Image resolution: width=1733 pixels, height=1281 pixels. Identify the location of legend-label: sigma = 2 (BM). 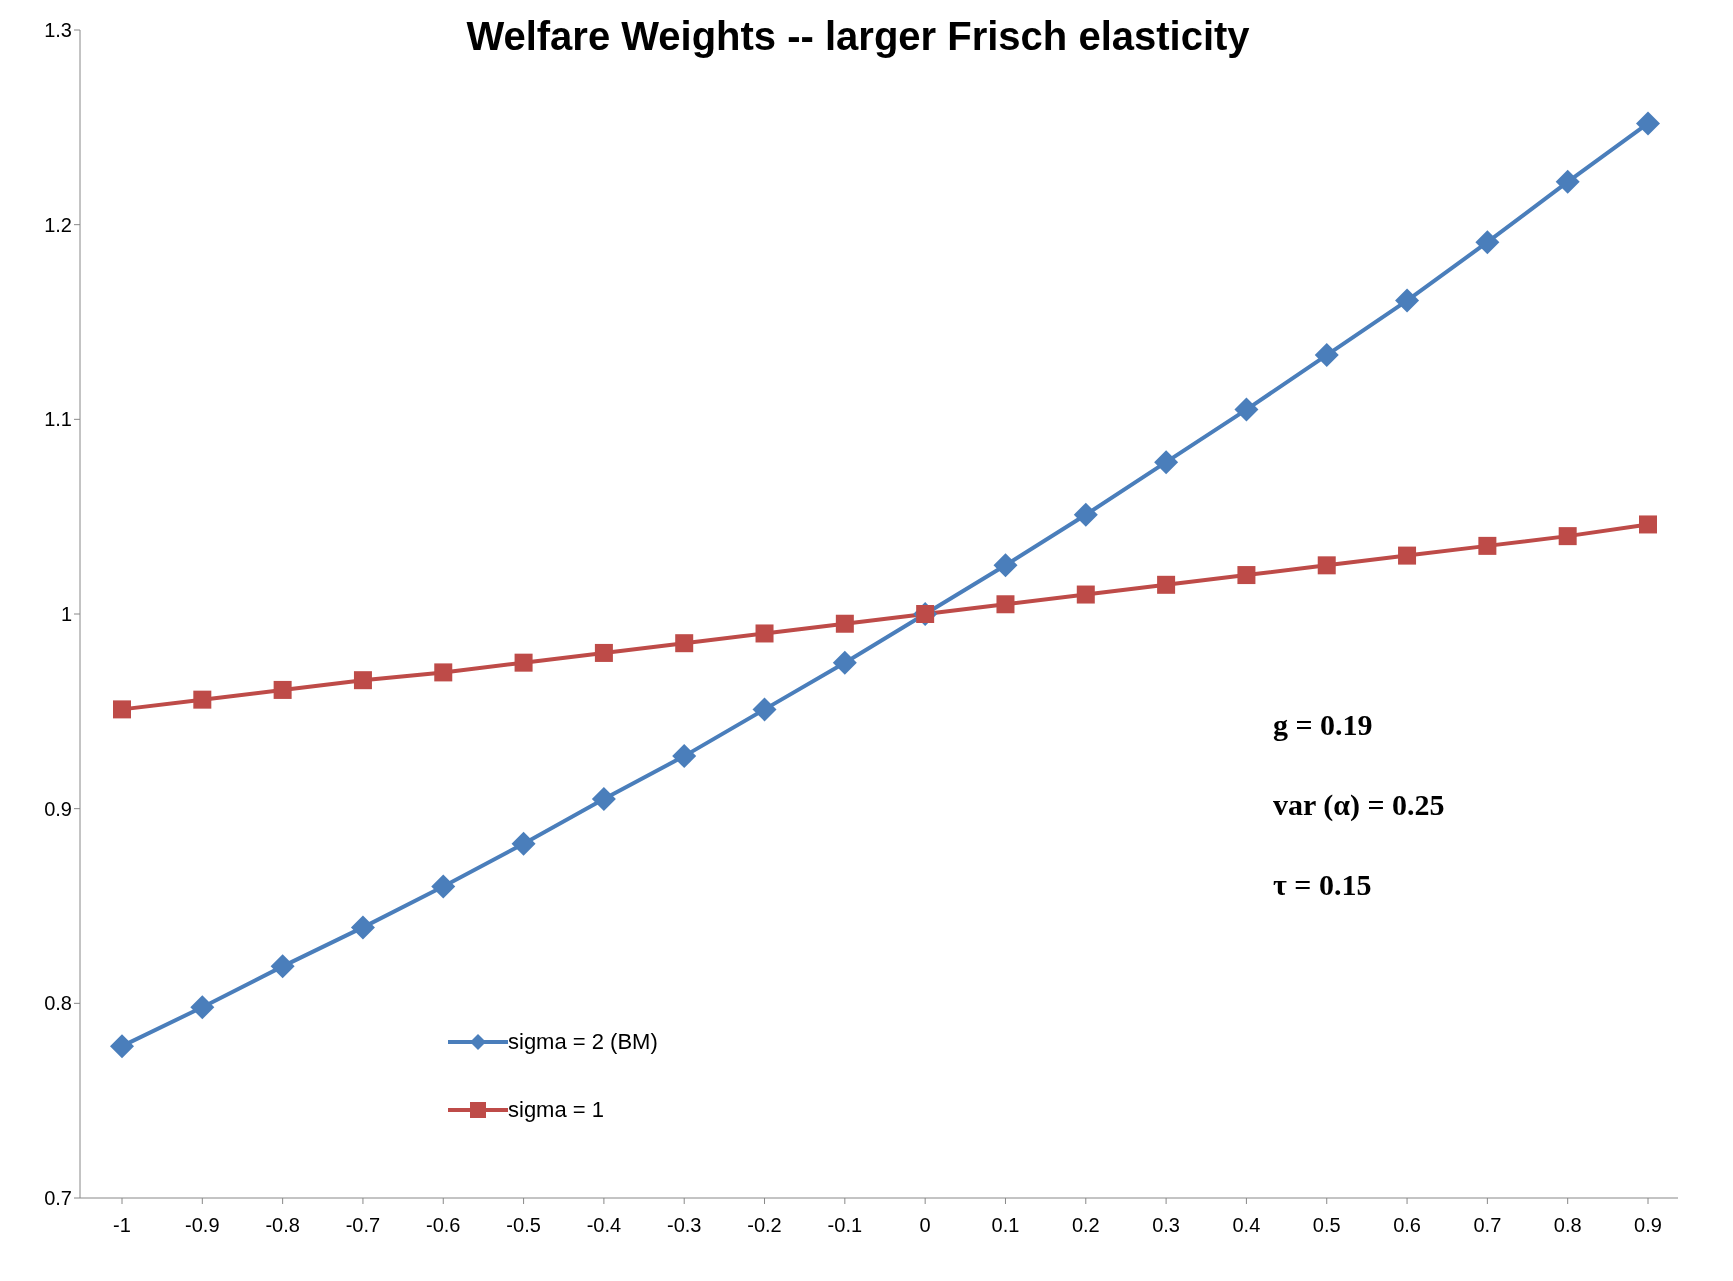
(583, 1042).